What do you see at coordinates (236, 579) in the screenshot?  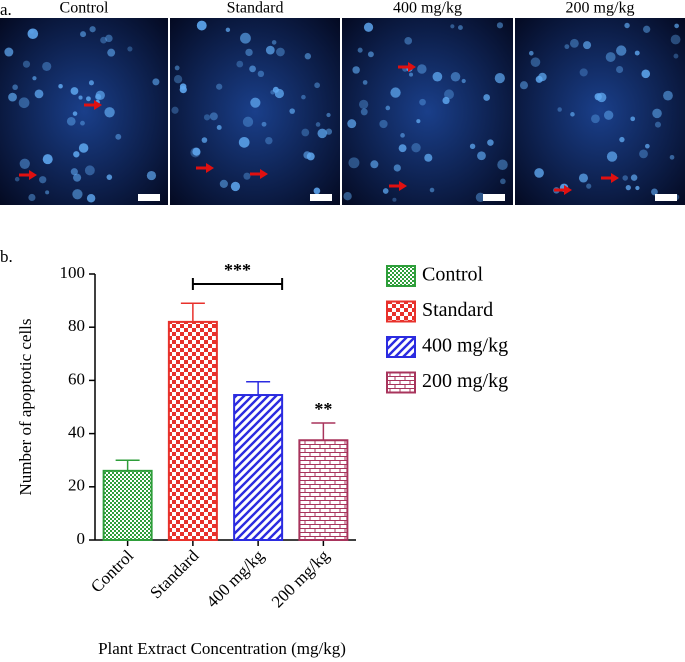 I see `x-tick-label: 400 mg/kg` at bounding box center [236, 579].